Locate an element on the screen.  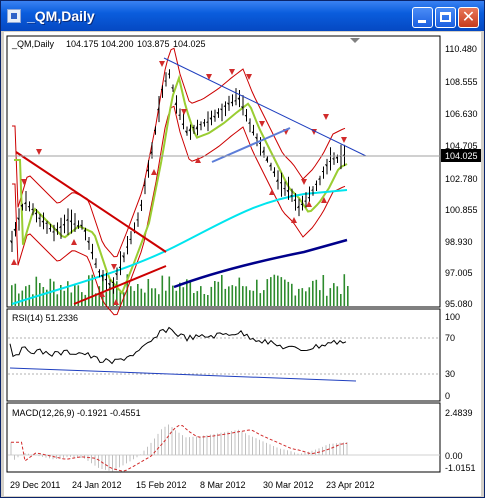
time-tick: 15 Feb 2012 is located at coordinates (161, 485).